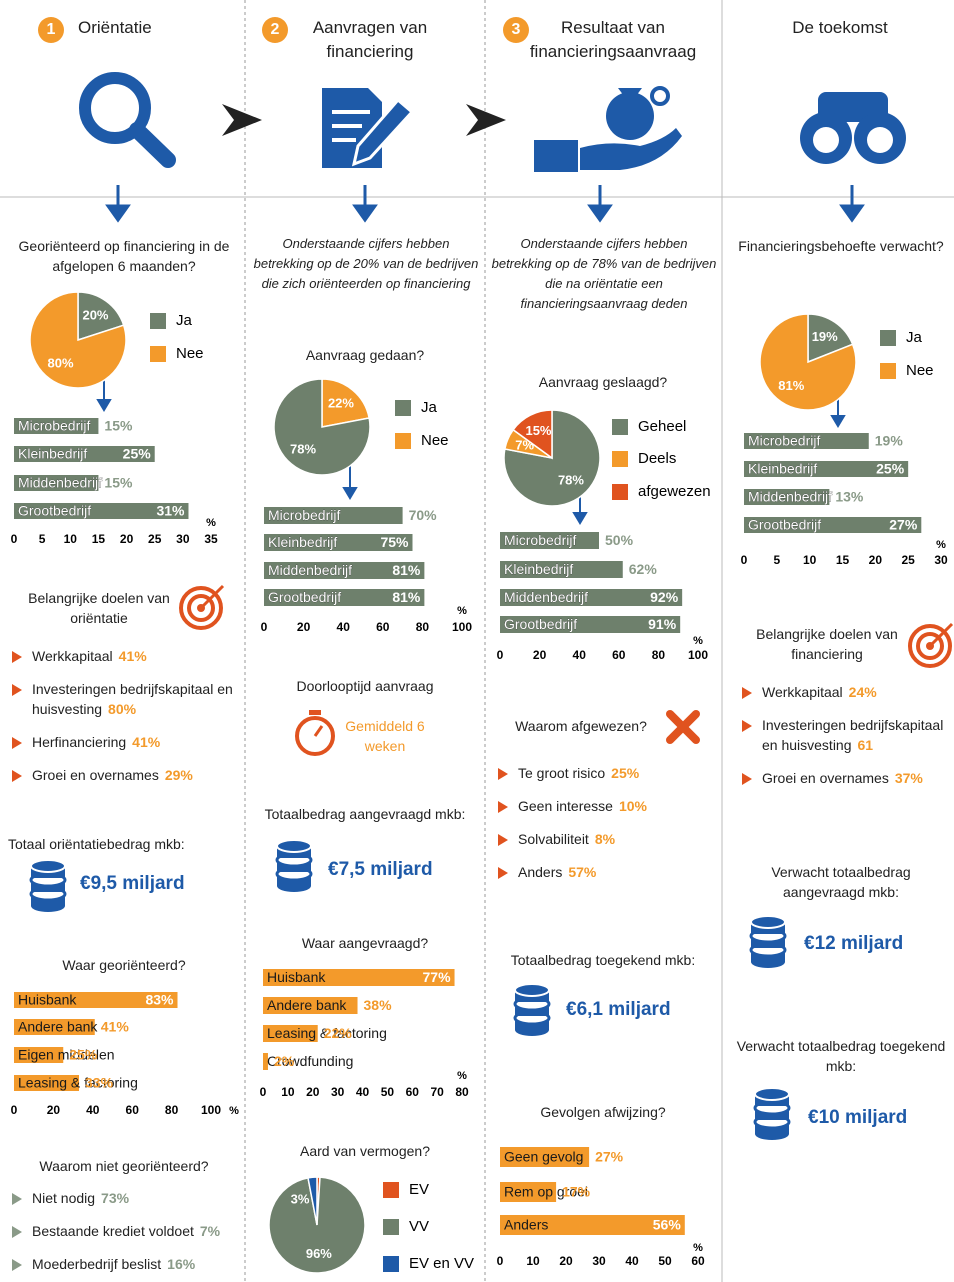 The image size is (954, 1282). What do you see at coordinates (908, 560) in the screenshot?
I see `x-tick-label: 25` at bounding box center [908, 560].